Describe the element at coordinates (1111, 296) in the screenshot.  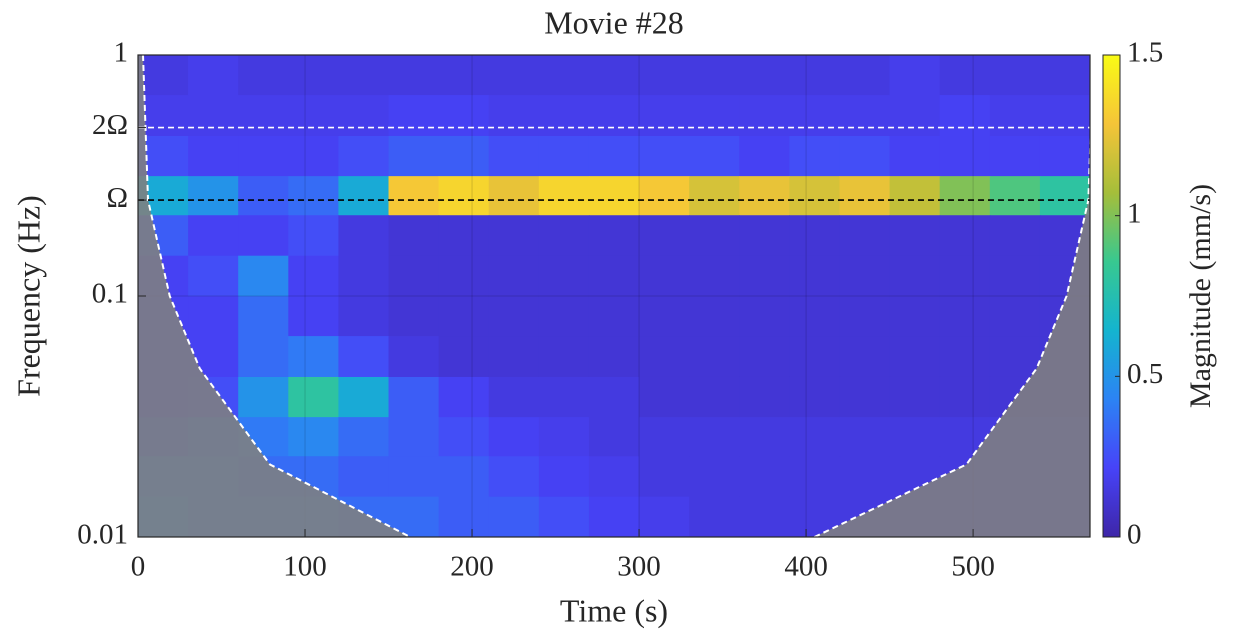
I see `colorbar` at that location.